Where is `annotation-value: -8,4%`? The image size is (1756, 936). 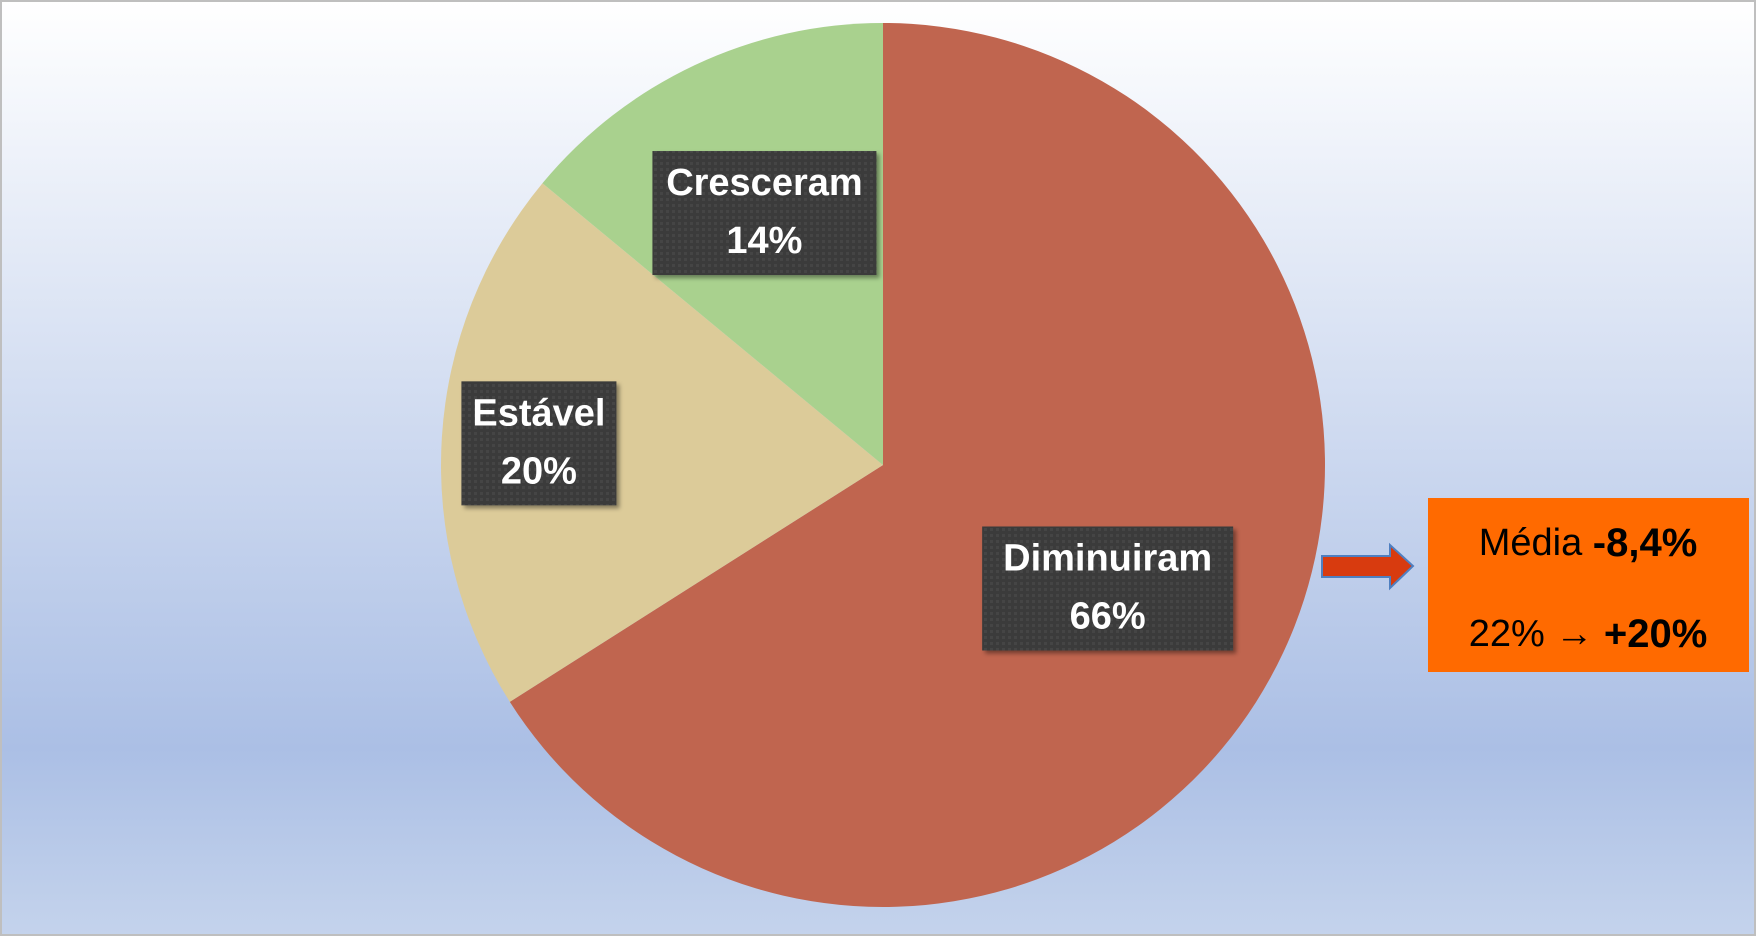
annotation-value: -8,4% is located at coordinates (1645, 543).